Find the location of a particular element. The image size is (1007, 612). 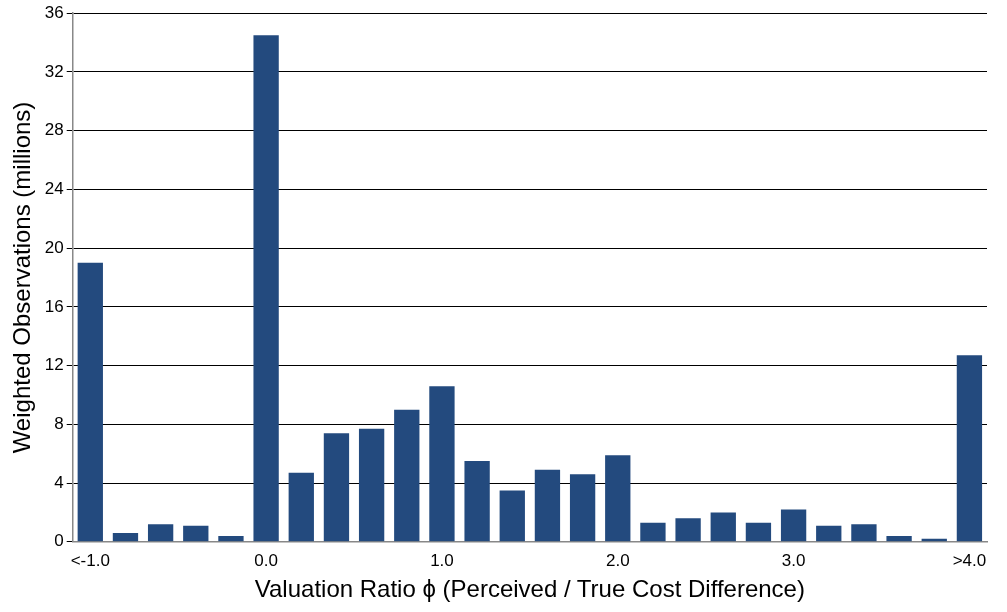

y-tick-label: 36 is located at coordinates (54, 12).